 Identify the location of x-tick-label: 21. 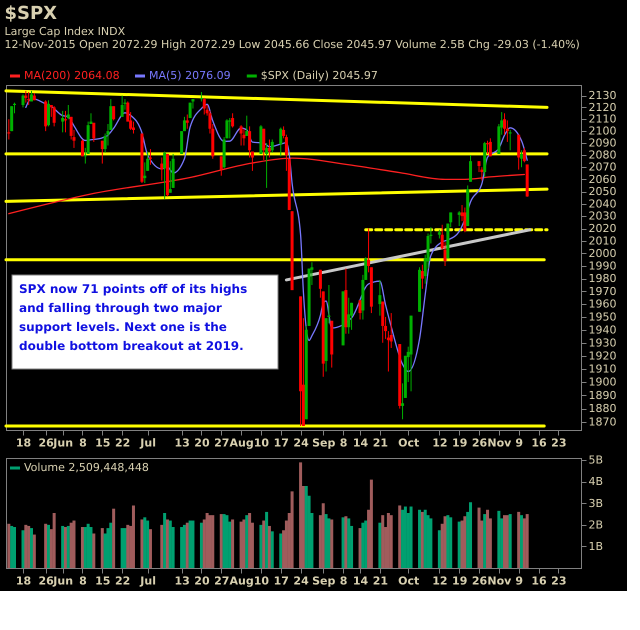
(380, 443).